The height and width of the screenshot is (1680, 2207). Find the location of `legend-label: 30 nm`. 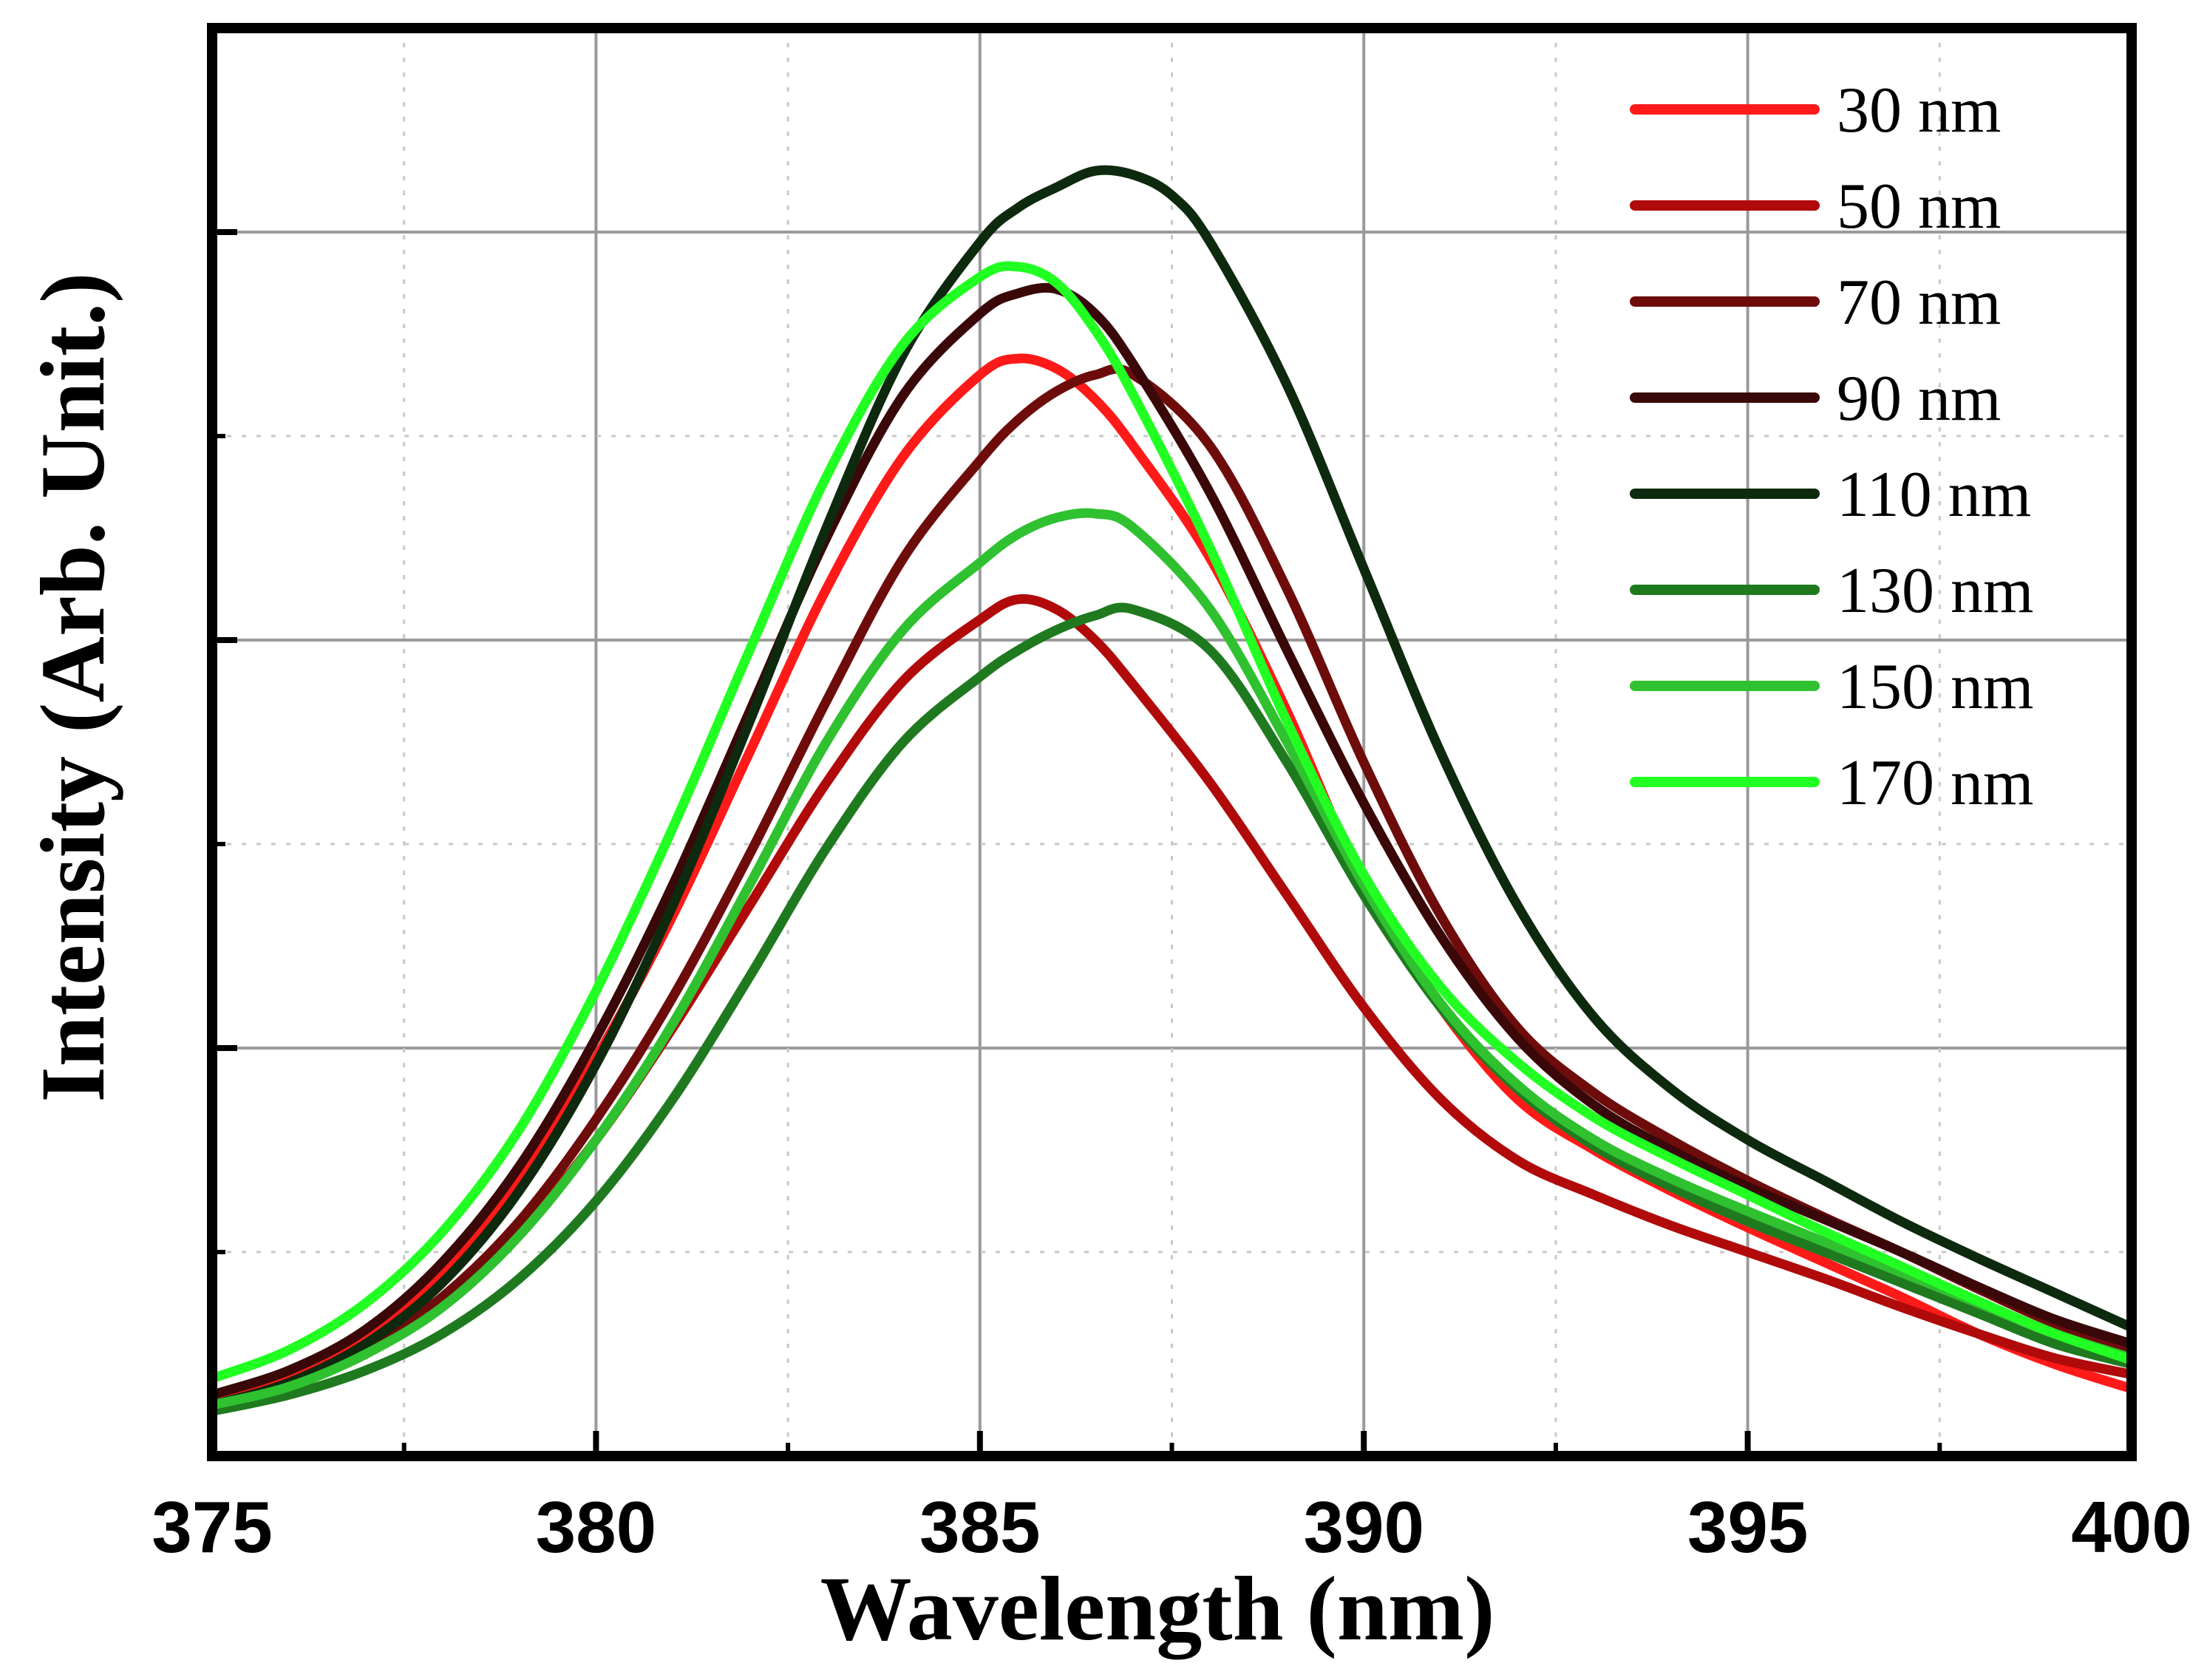

legend-label: 30 nm is located at coordinates (1919, 110).